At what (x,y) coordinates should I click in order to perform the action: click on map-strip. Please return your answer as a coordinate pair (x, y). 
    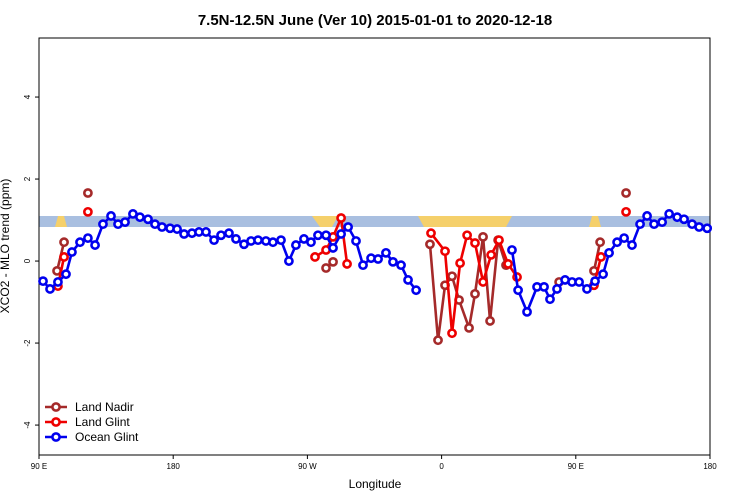
    Looking at the image, I should click on (374, 221).